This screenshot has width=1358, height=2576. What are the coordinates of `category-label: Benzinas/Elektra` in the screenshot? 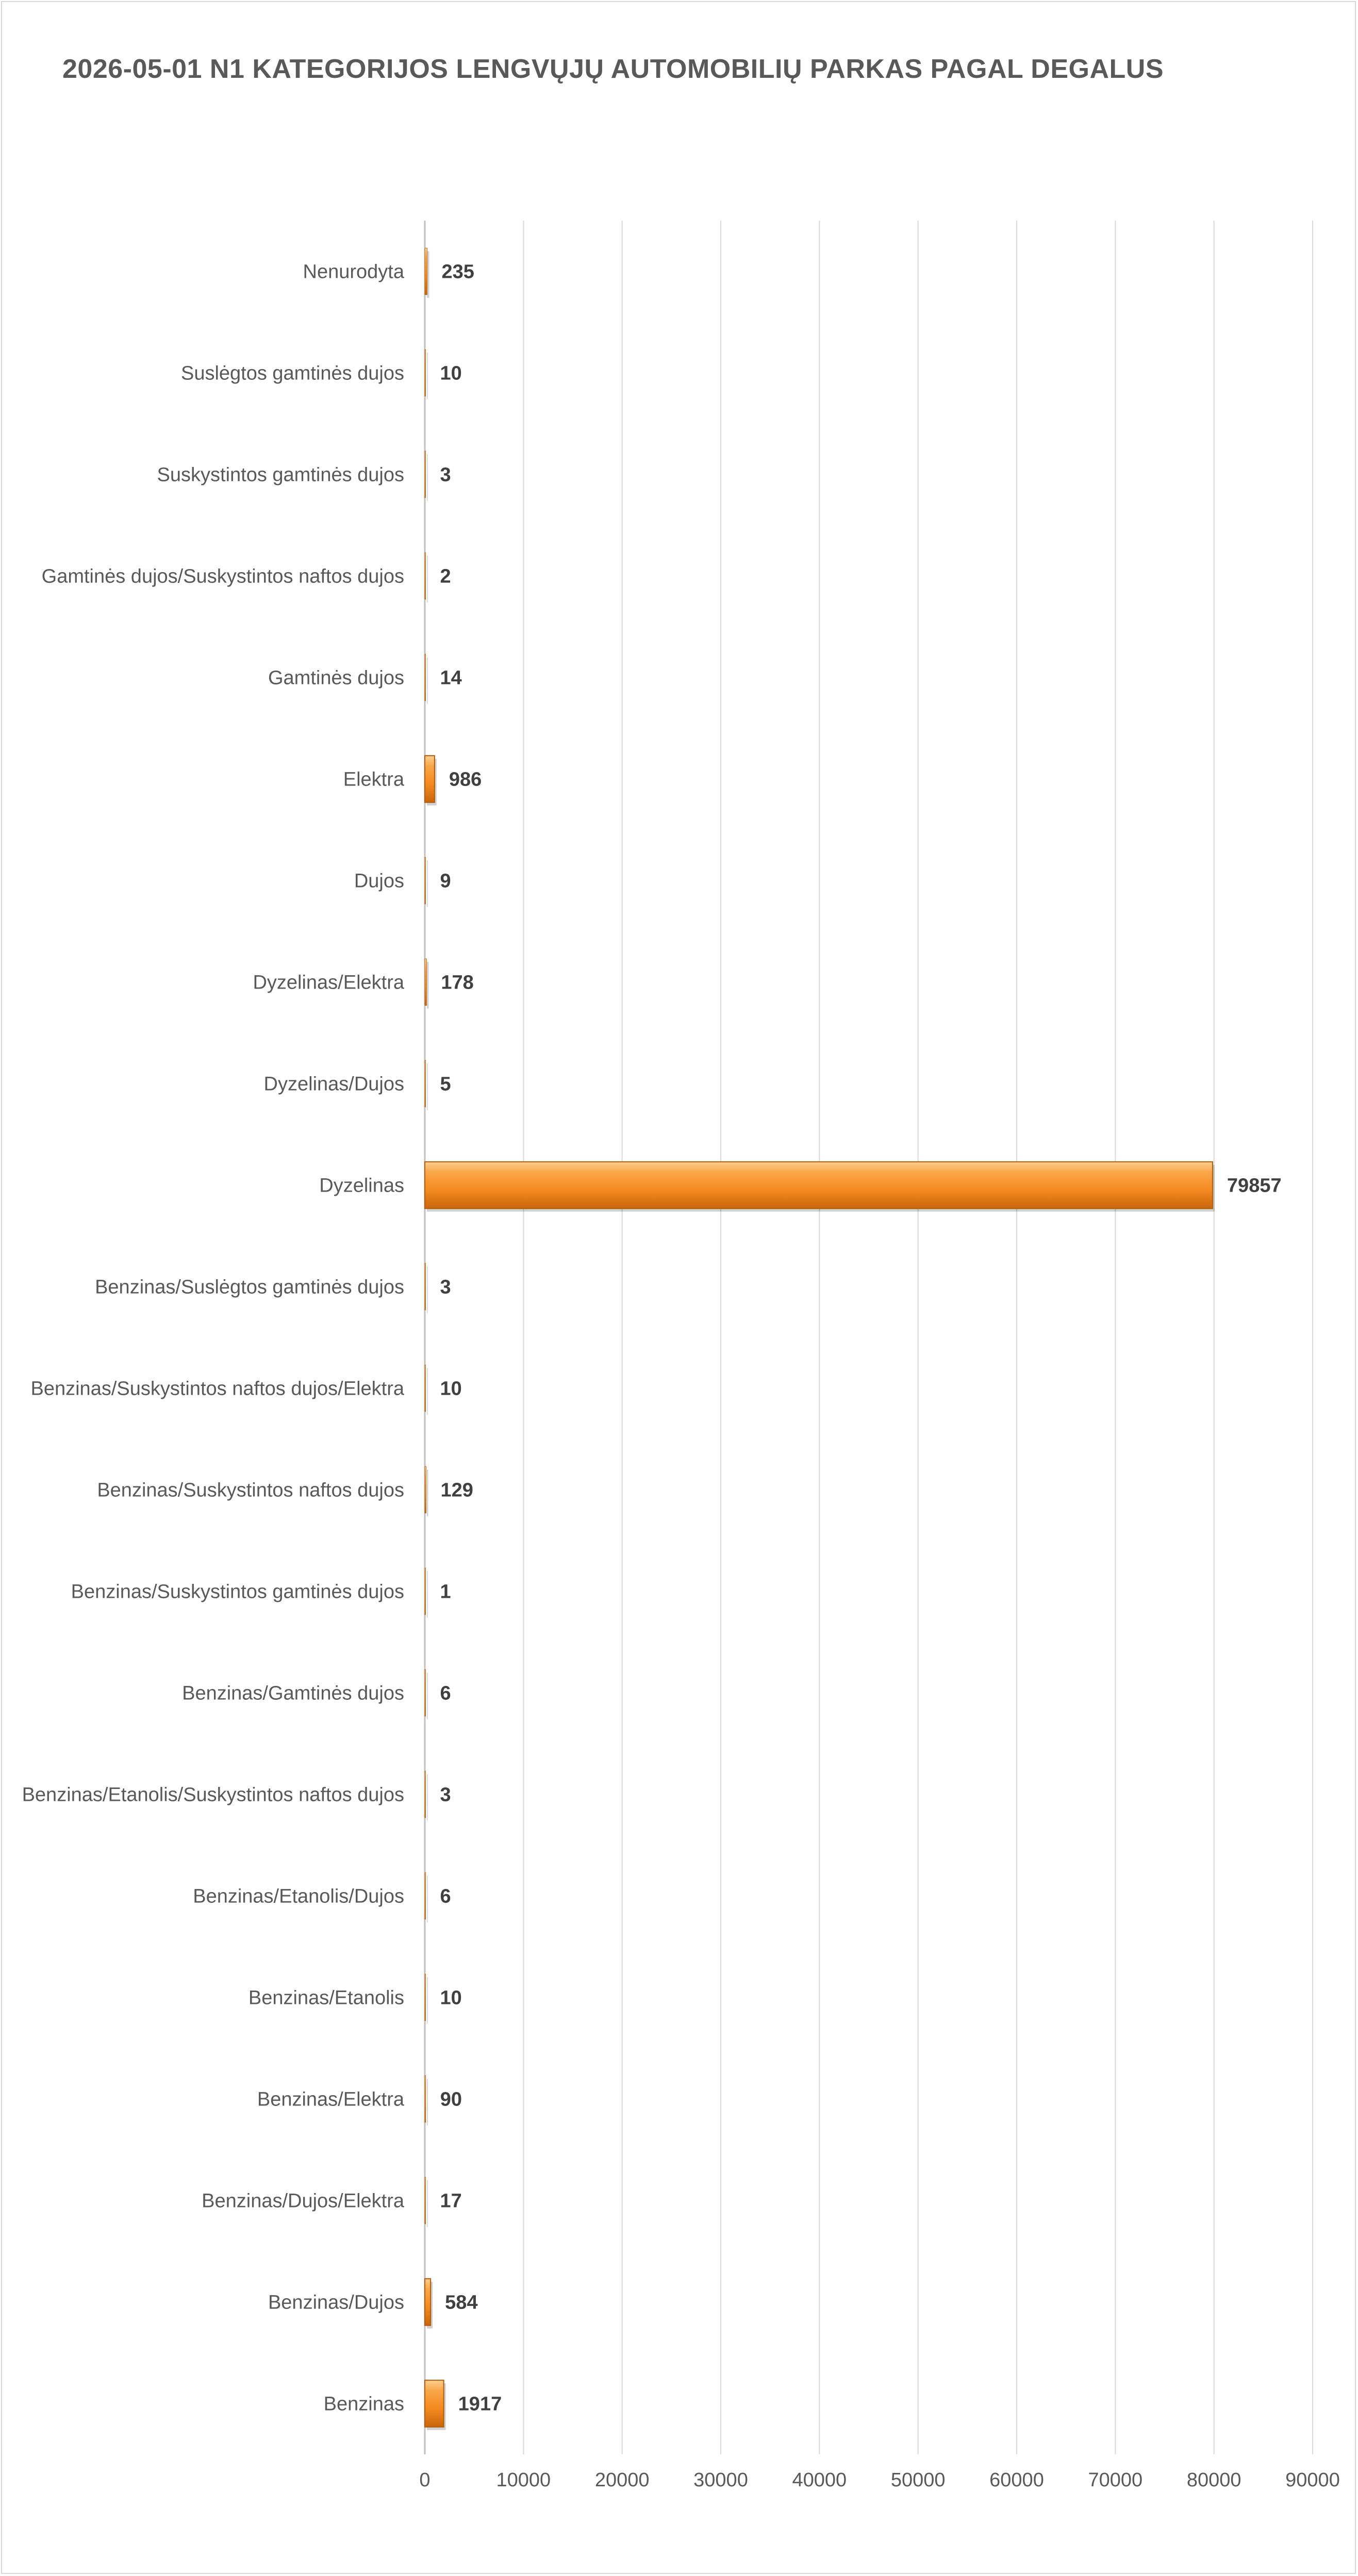 It's located at (331, 2100).